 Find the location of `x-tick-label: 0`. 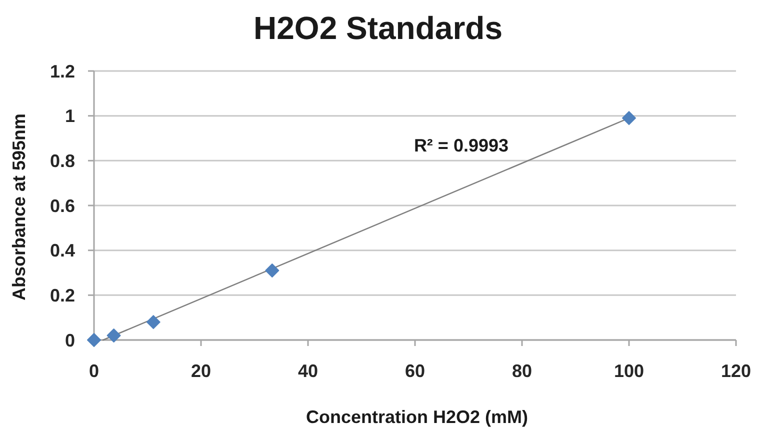

x-tick-label: 0 is located at coordinates (94, 371).